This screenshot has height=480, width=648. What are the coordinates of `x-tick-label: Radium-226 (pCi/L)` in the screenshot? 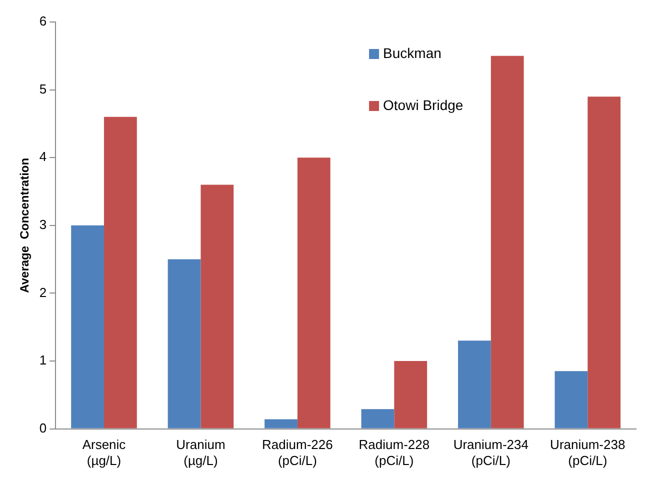 It's located at (297, 452).